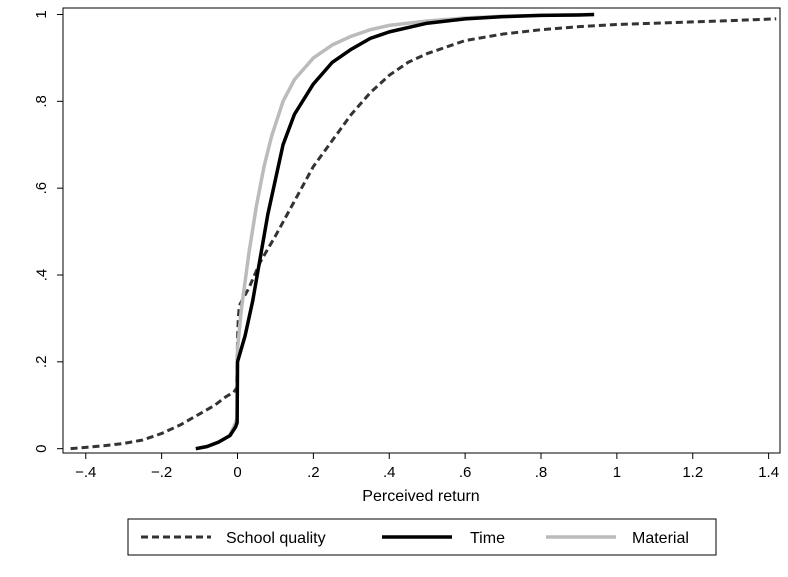  Describe the element at coordinates (41, 275) in the screenshot. I see `y-tick-label: .4` at that location.